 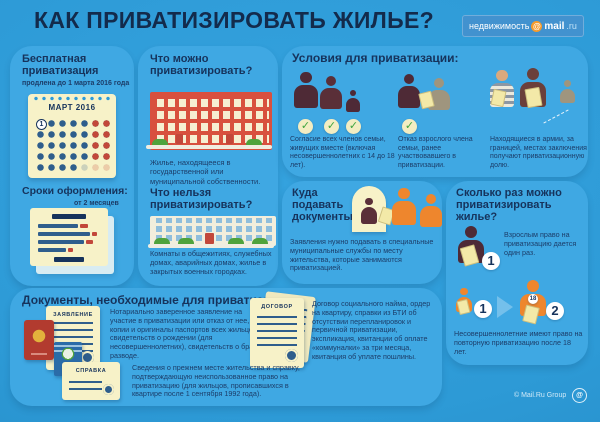 I want to click on section-howmany-title: Сколько раз можно приватизировать жилье?, so click(x=509, y=205).